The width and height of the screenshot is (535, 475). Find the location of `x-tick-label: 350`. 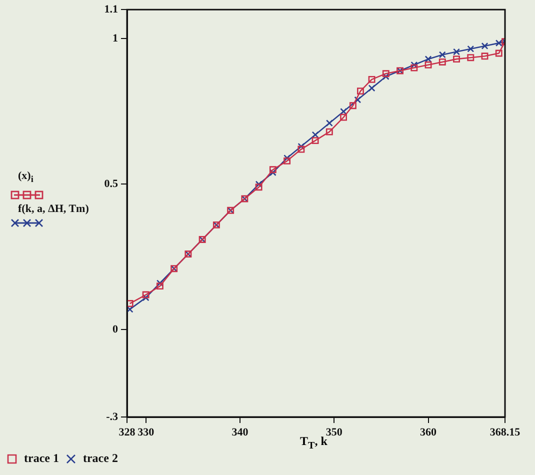

x-tick-label: 350 is located at coordinates (334, 432).